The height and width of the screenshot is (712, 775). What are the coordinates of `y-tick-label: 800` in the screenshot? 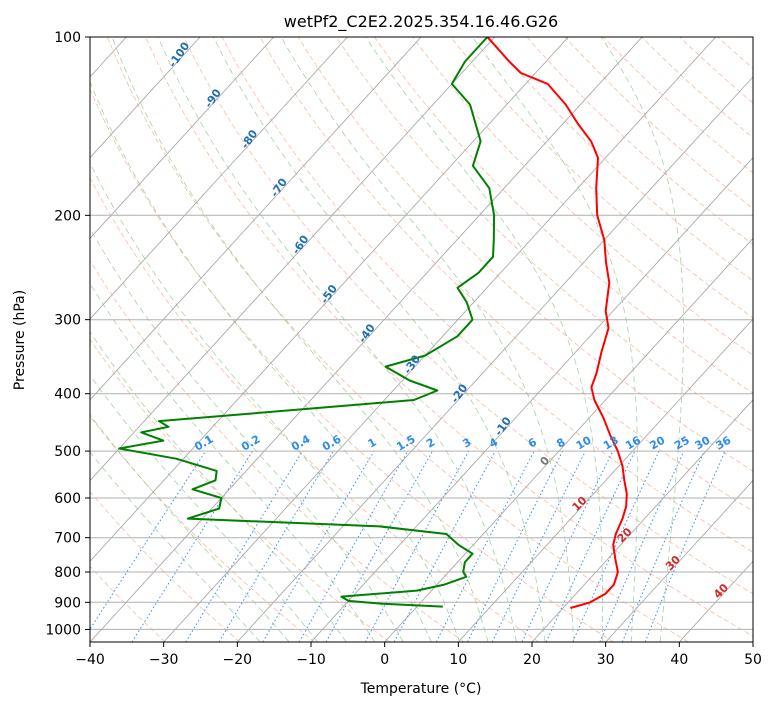 It's located at (67, 573).